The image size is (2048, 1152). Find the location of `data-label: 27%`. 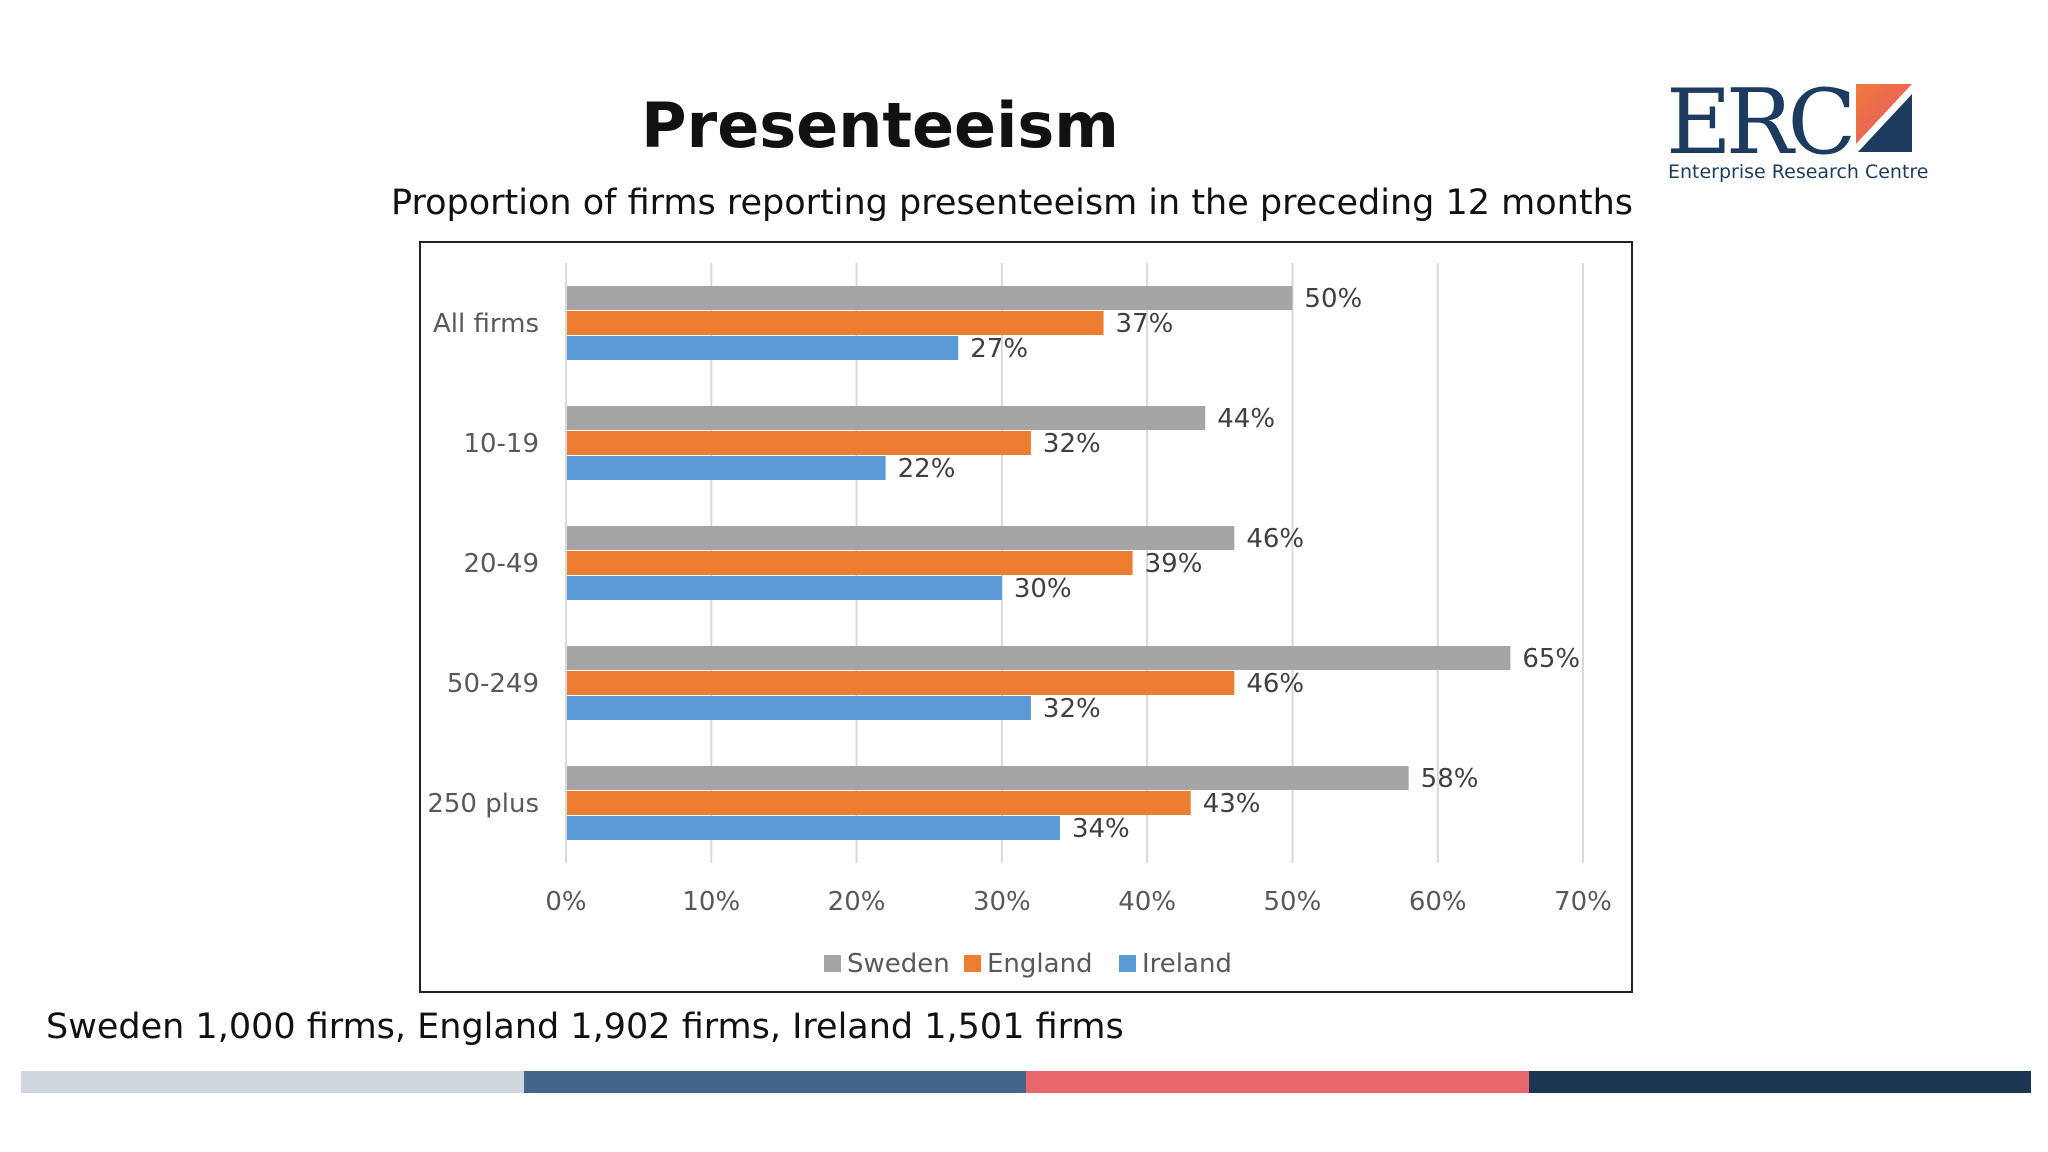

data-label: 27% is located at coordinates (999, 349).